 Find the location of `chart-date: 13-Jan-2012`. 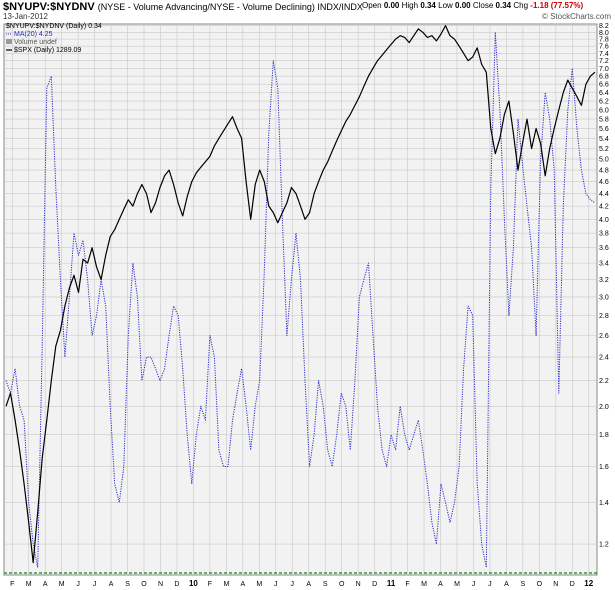

chart-date: 13-Jan-2012 is located at coordinates (25, 16).